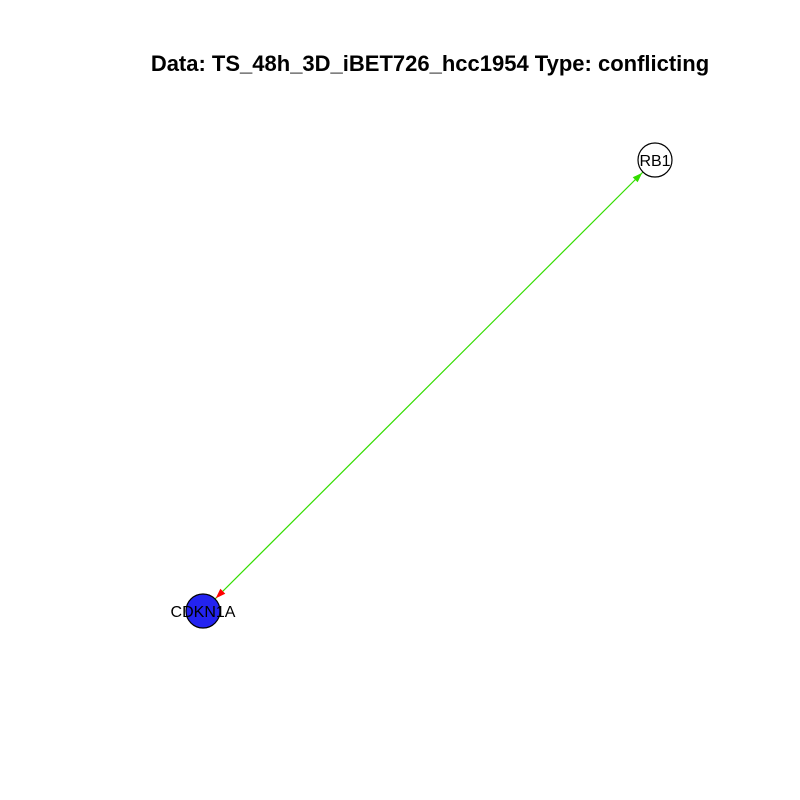  Describe the element at coordinates (637, 177) in the screenshot. I see `arrowhead-to-rb1` at that location.